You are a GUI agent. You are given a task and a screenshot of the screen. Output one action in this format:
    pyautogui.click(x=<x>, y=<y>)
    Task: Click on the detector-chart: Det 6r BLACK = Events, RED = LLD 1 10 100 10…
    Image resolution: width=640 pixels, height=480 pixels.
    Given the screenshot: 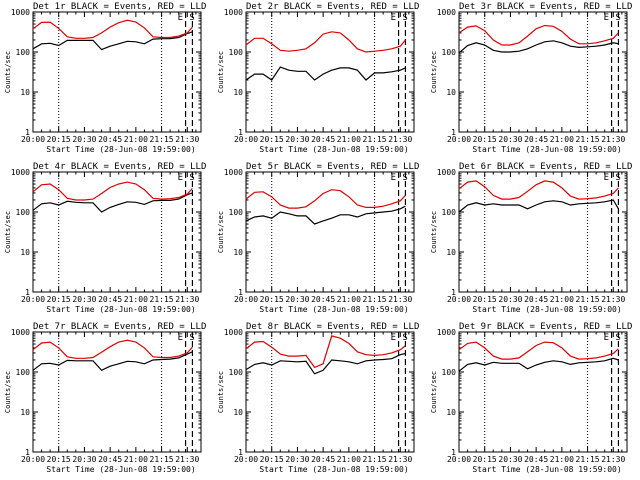 What is the action you would take?
    pyautogui.click(x=531, y=238)
    